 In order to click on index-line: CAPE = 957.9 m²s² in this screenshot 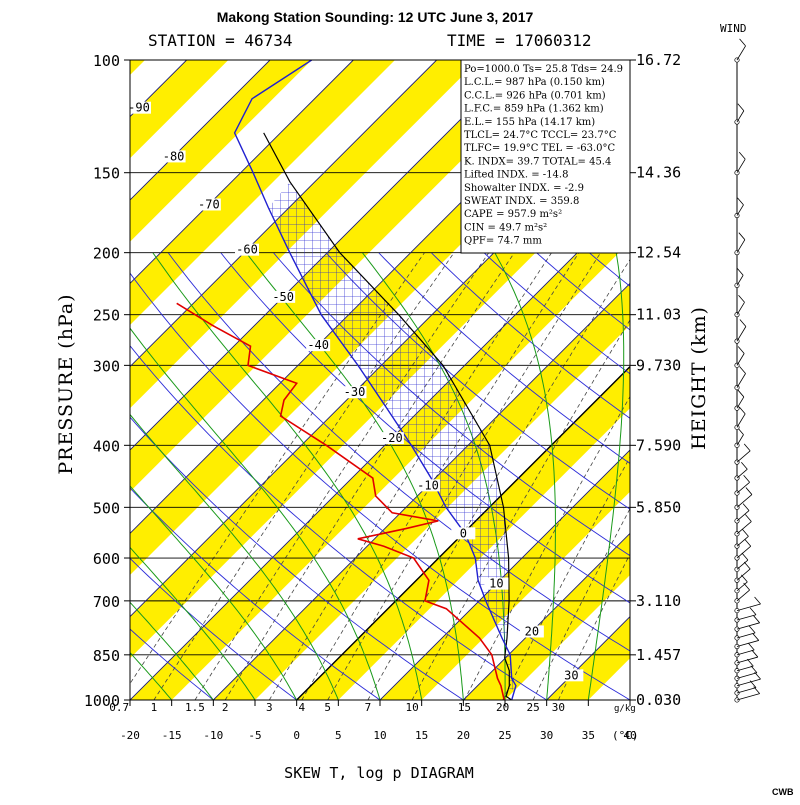, I will do `click(513, 214)`.